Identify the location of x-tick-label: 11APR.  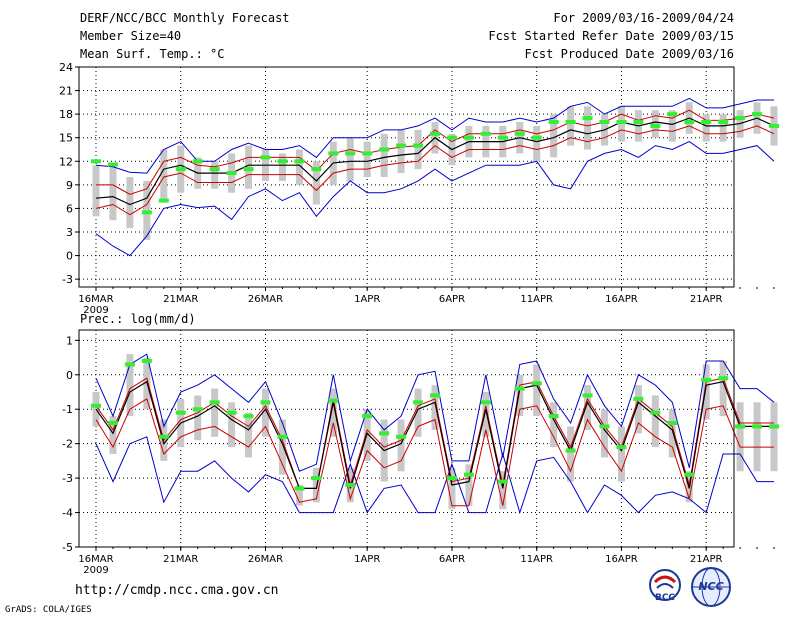
(536, 299).